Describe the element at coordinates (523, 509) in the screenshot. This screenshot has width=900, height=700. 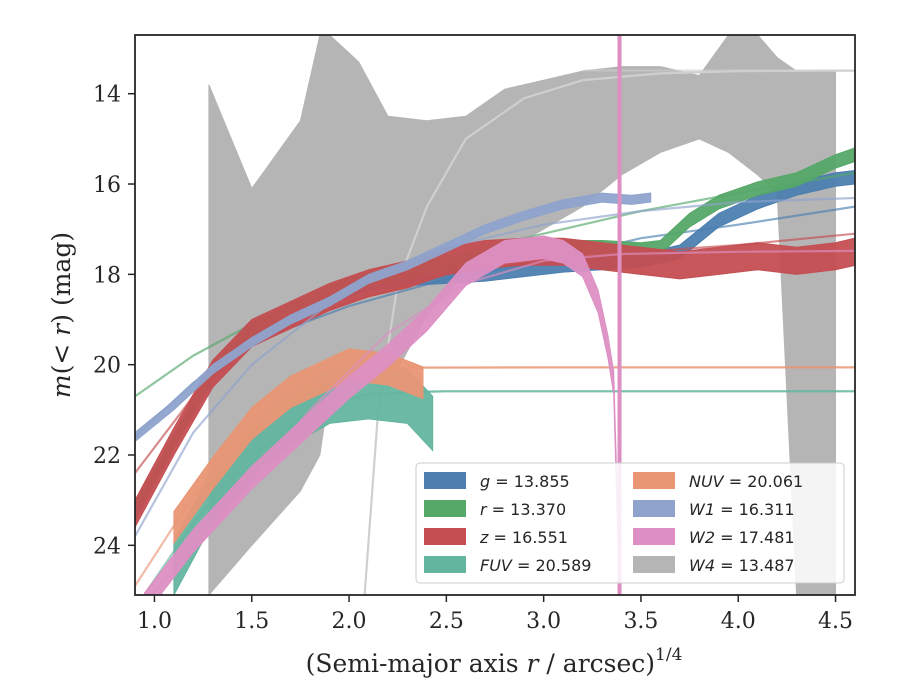
I see `legend-label-r: r = 13.370` at that location.